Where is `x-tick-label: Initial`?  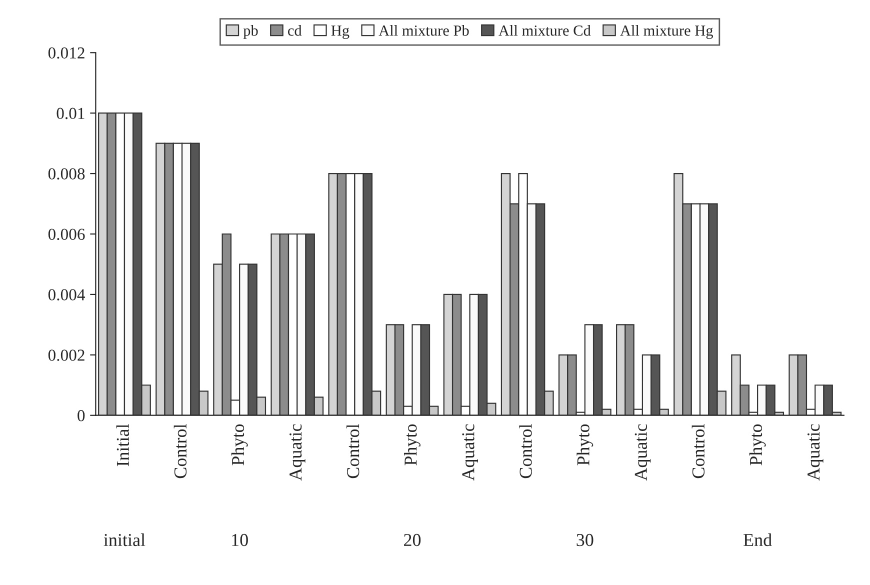 x-tick-label: Initial is located at coordinates (122, 445).